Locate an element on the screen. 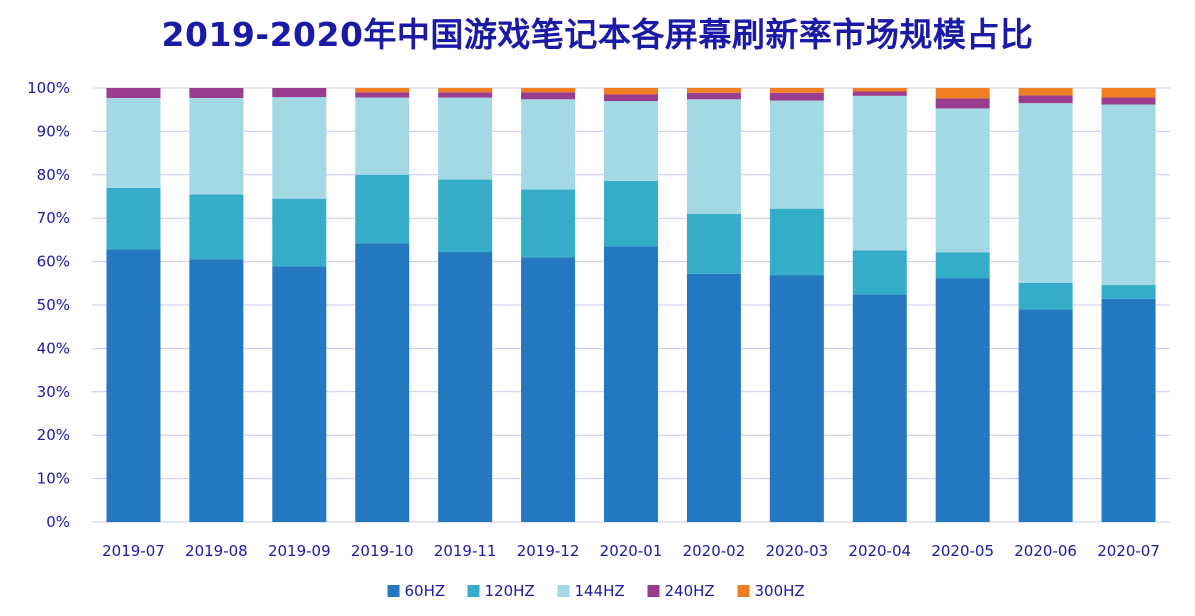 The height and width of the screenshot is (616, 1195). x-tick-label: 2020-01 is located at coordinates (631, 551).